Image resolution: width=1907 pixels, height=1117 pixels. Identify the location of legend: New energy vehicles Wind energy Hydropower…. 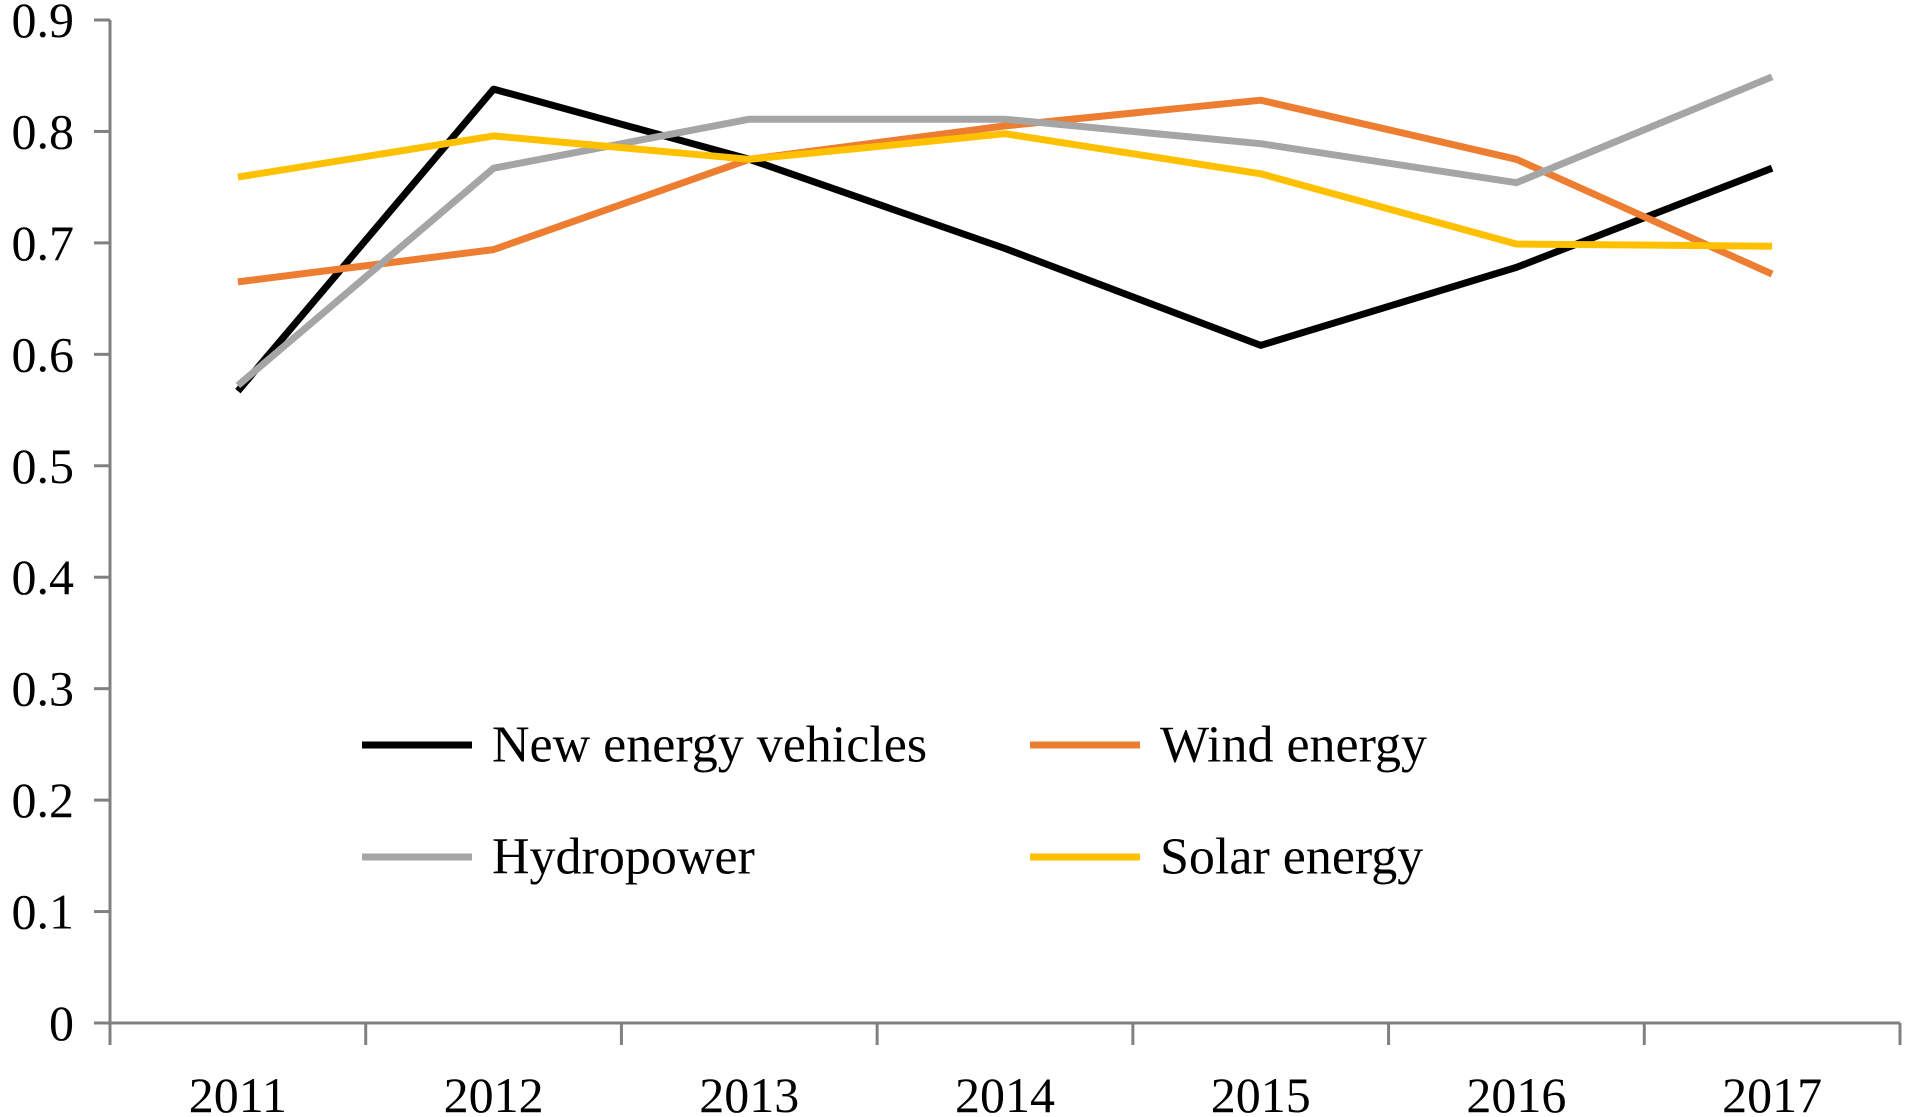
(894, 801).